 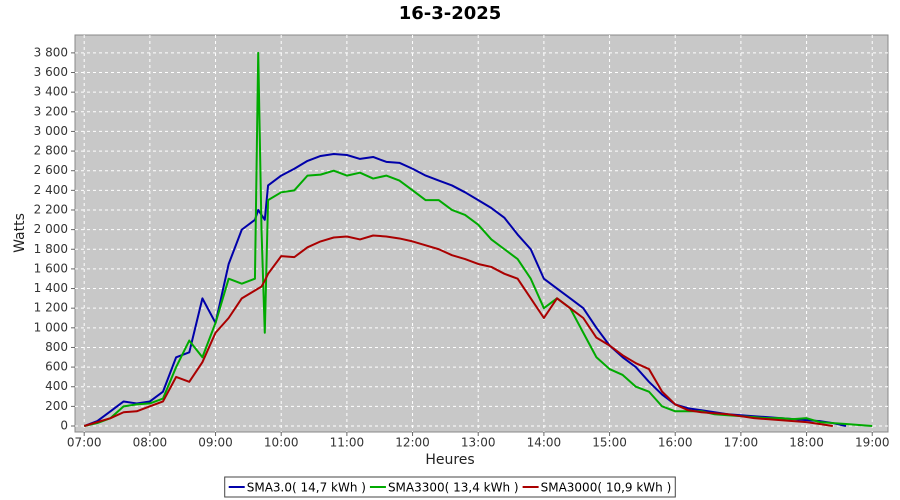 I want to click on x-tick-label: 13:00, so click(x=478, y=443).